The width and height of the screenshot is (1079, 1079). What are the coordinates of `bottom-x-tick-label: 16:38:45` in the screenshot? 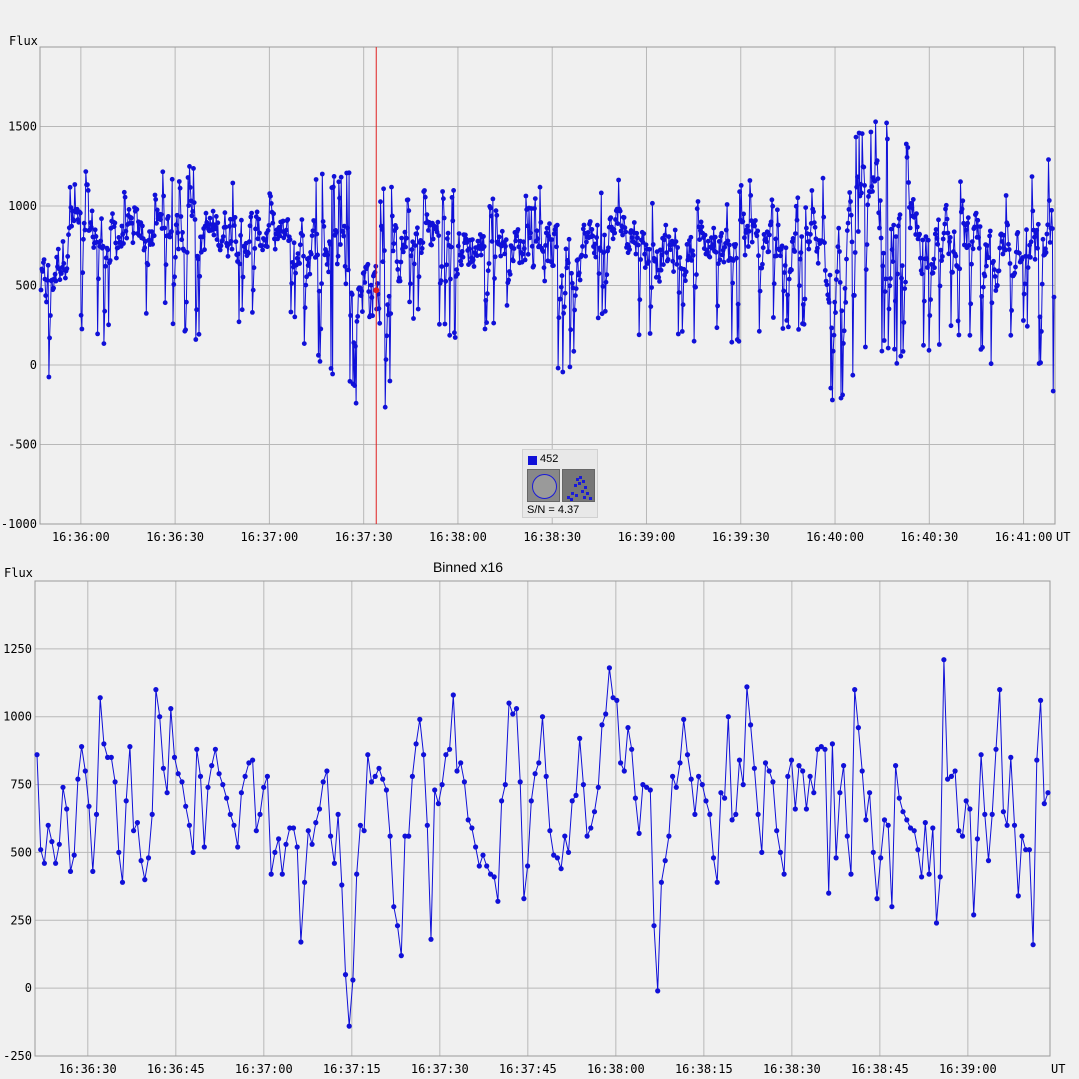 It's located at (880, 1069).